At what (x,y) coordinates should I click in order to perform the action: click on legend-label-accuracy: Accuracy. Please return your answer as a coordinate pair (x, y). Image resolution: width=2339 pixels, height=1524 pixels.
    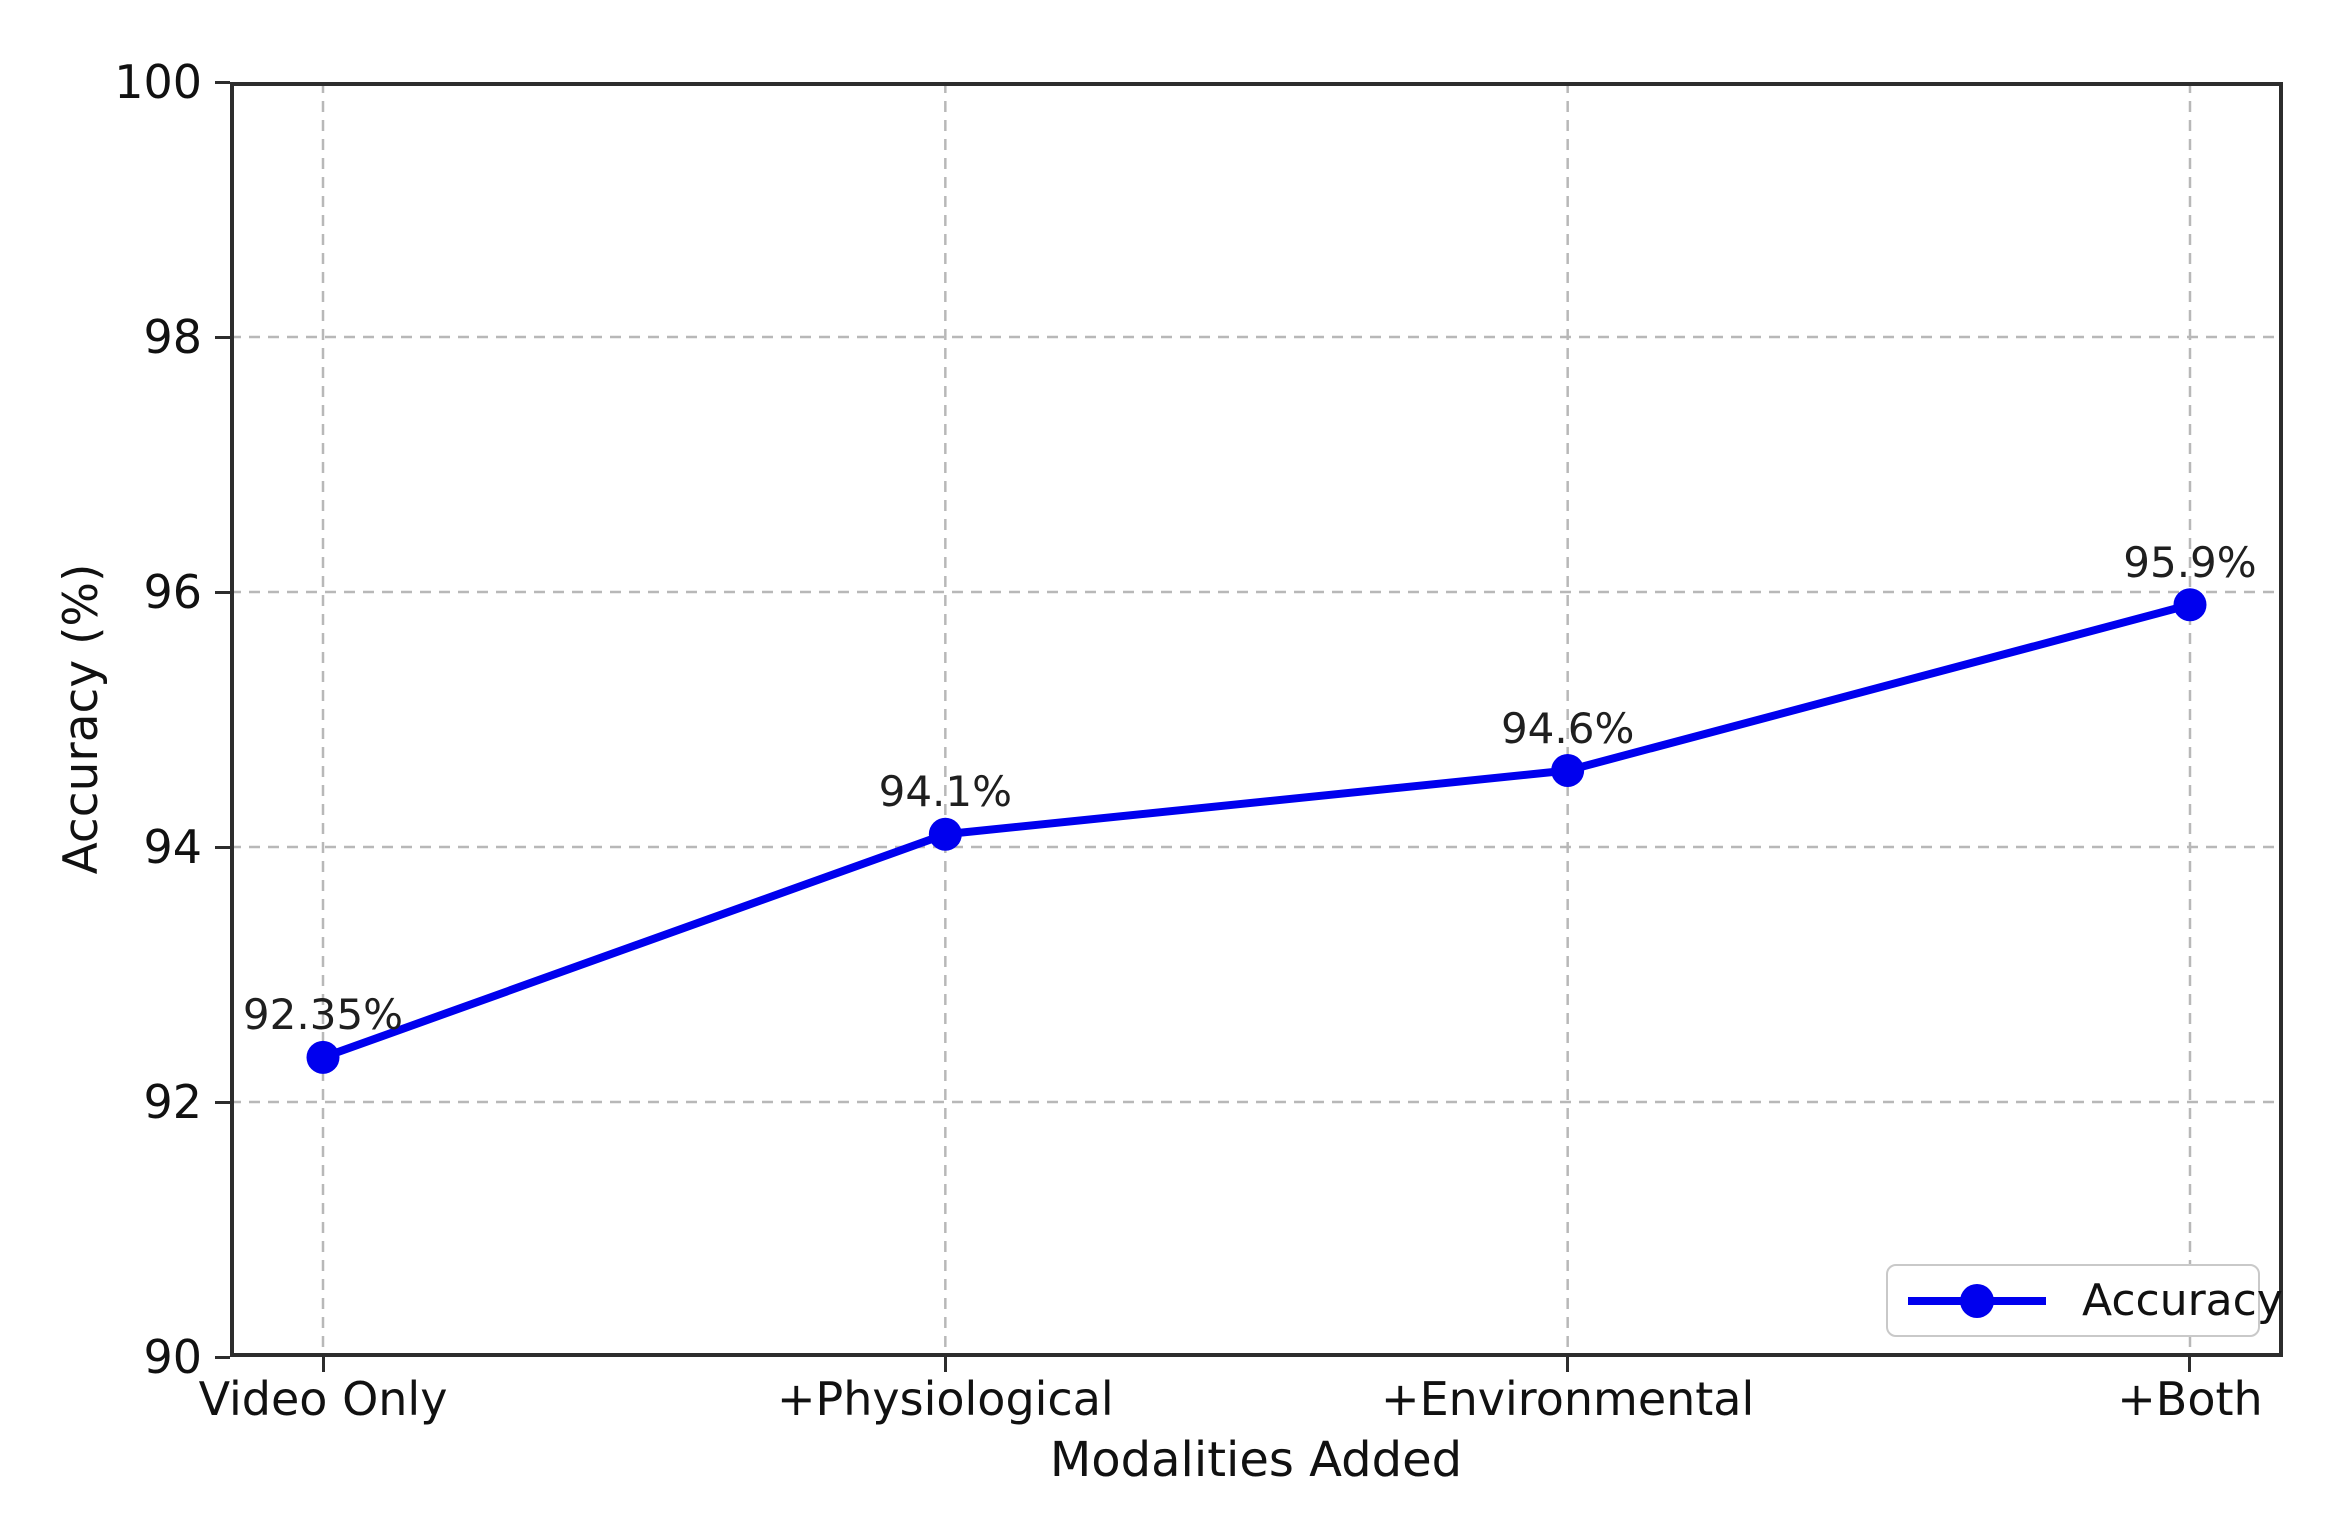
    Looking at the image, I should click on (2182, 1300).